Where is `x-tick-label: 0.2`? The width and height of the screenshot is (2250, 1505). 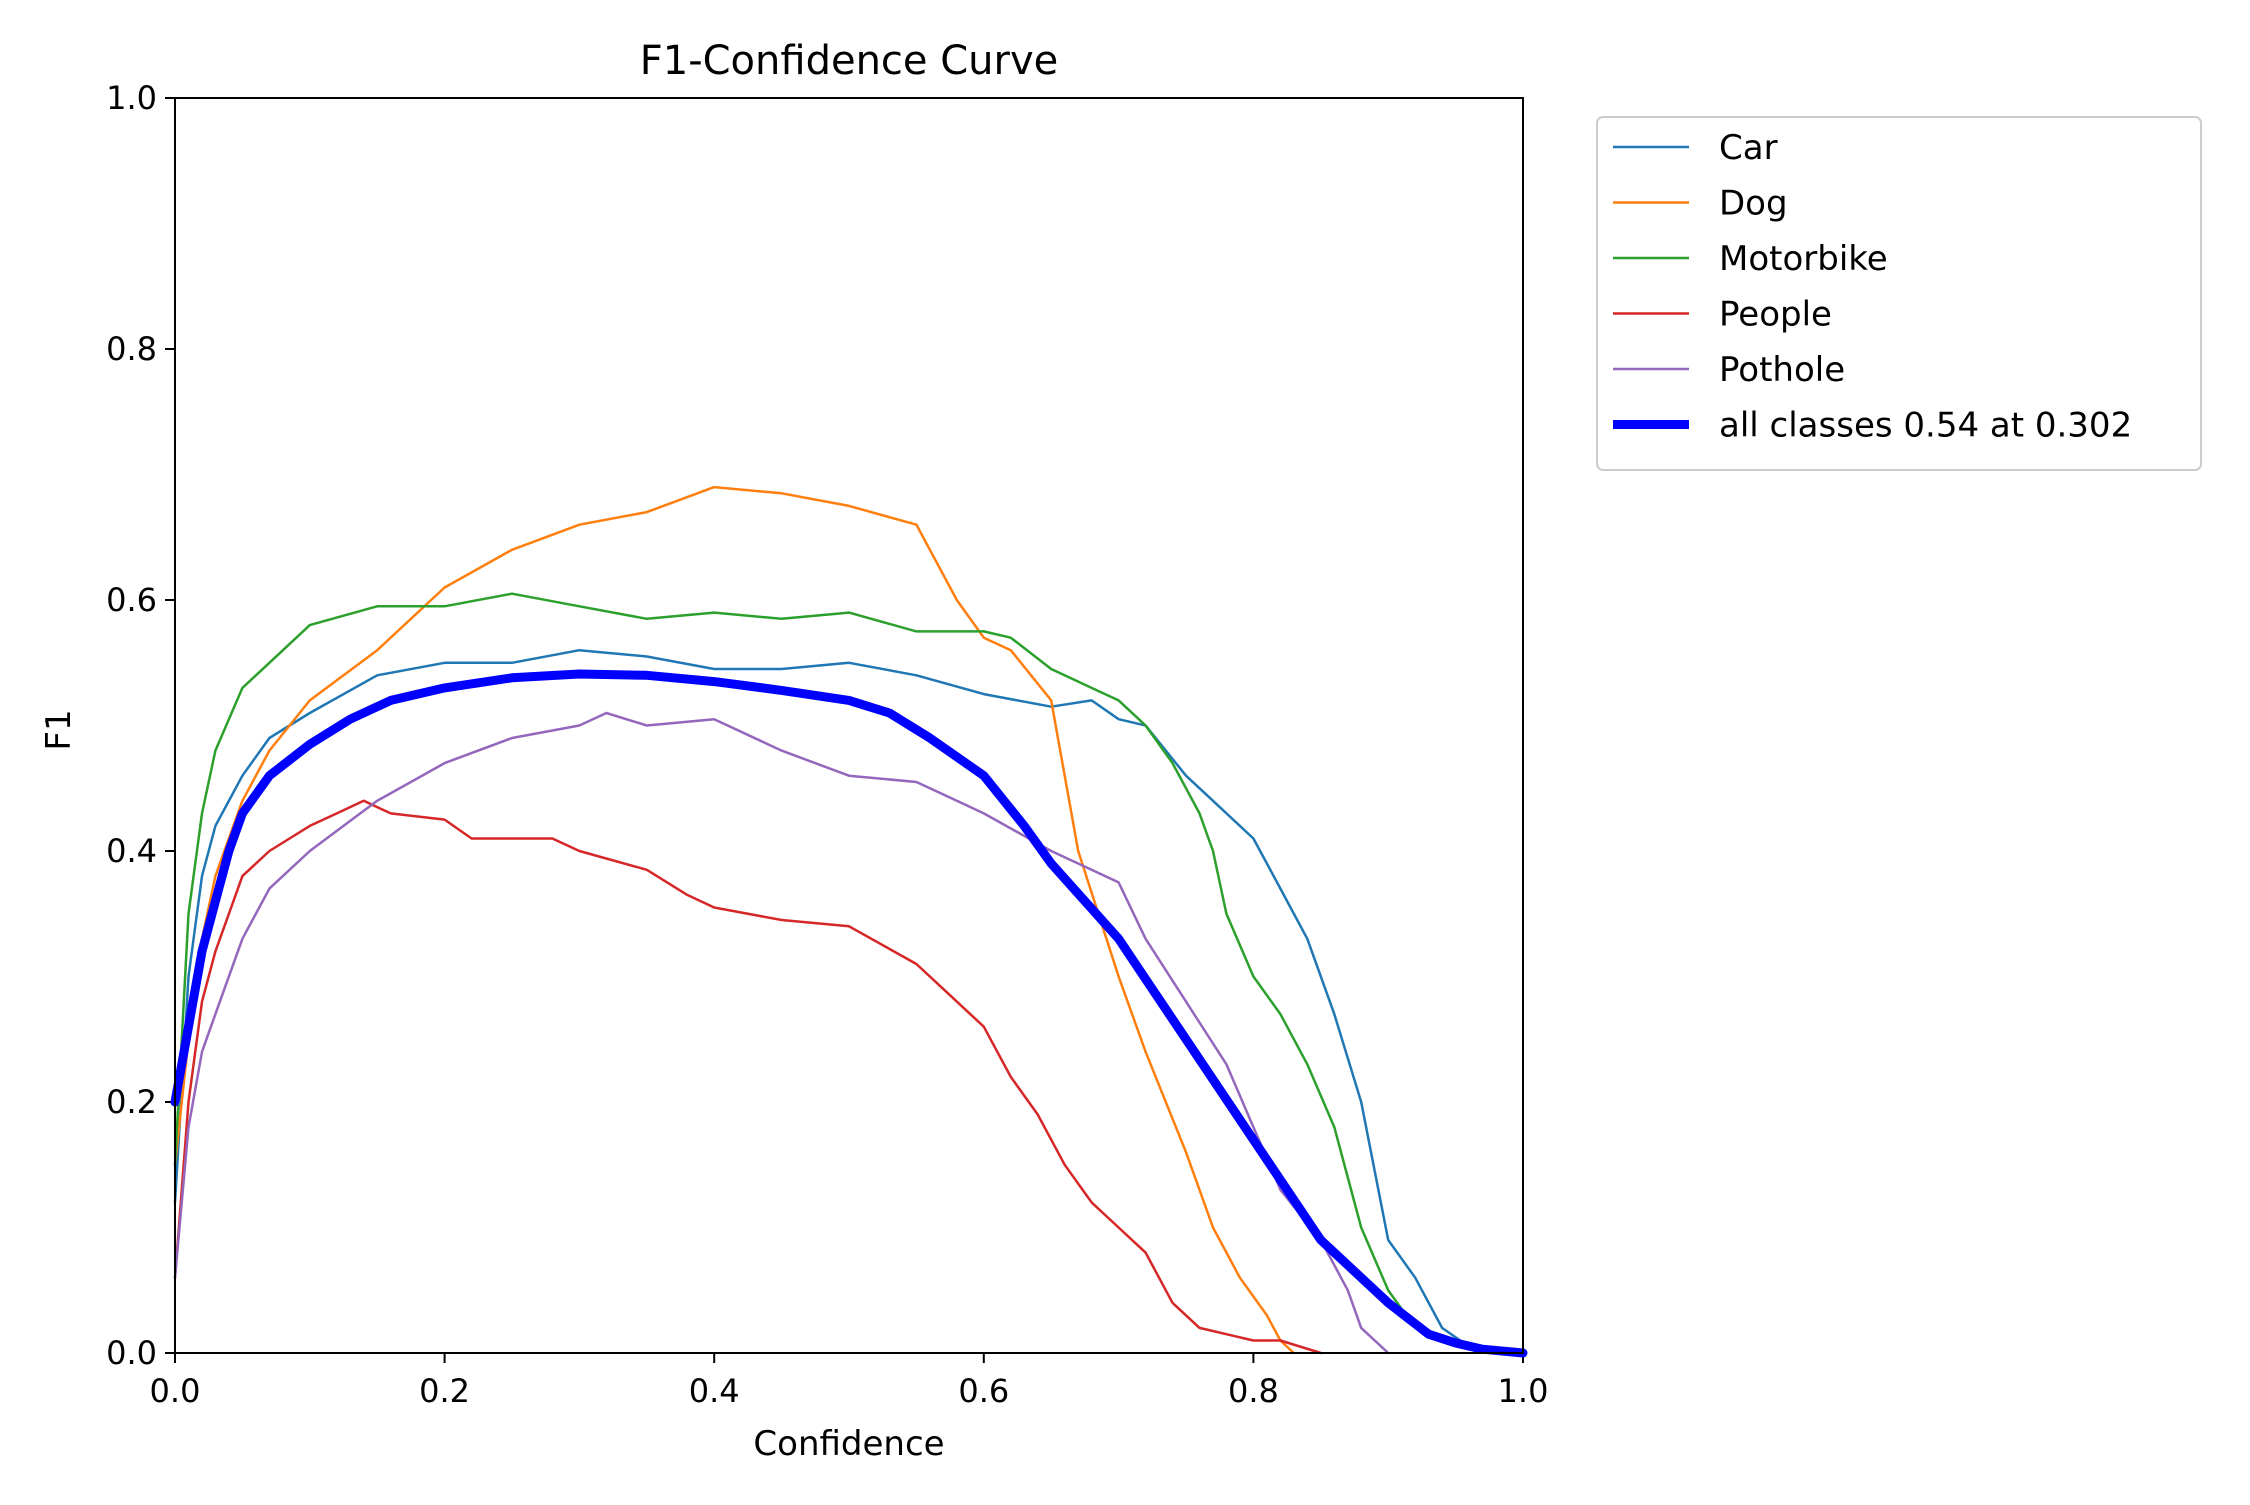 x-tick-label: 0.2 is located at coordinates (444, 1391).